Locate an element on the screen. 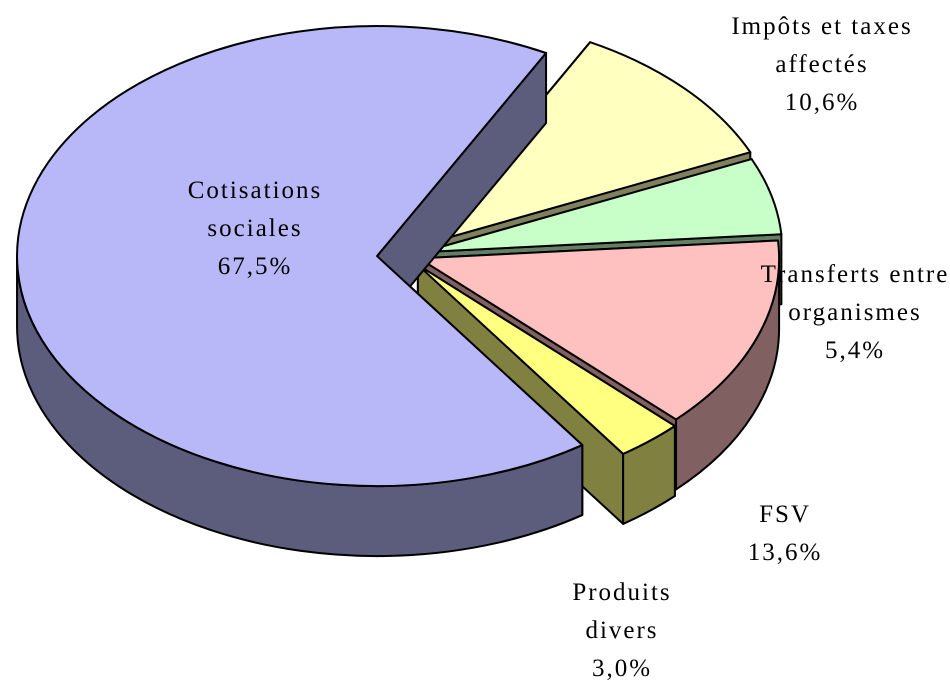 Image resolution: width=950 pixels, height=688 pixels. value-label: 3,0% is located at coordinates (622, 668).